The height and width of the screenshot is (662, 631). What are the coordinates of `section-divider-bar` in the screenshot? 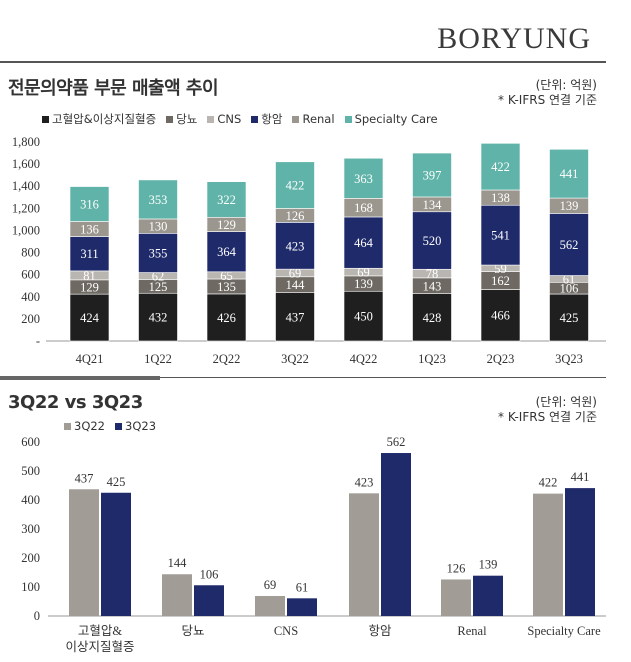 It's located at (80, 378).